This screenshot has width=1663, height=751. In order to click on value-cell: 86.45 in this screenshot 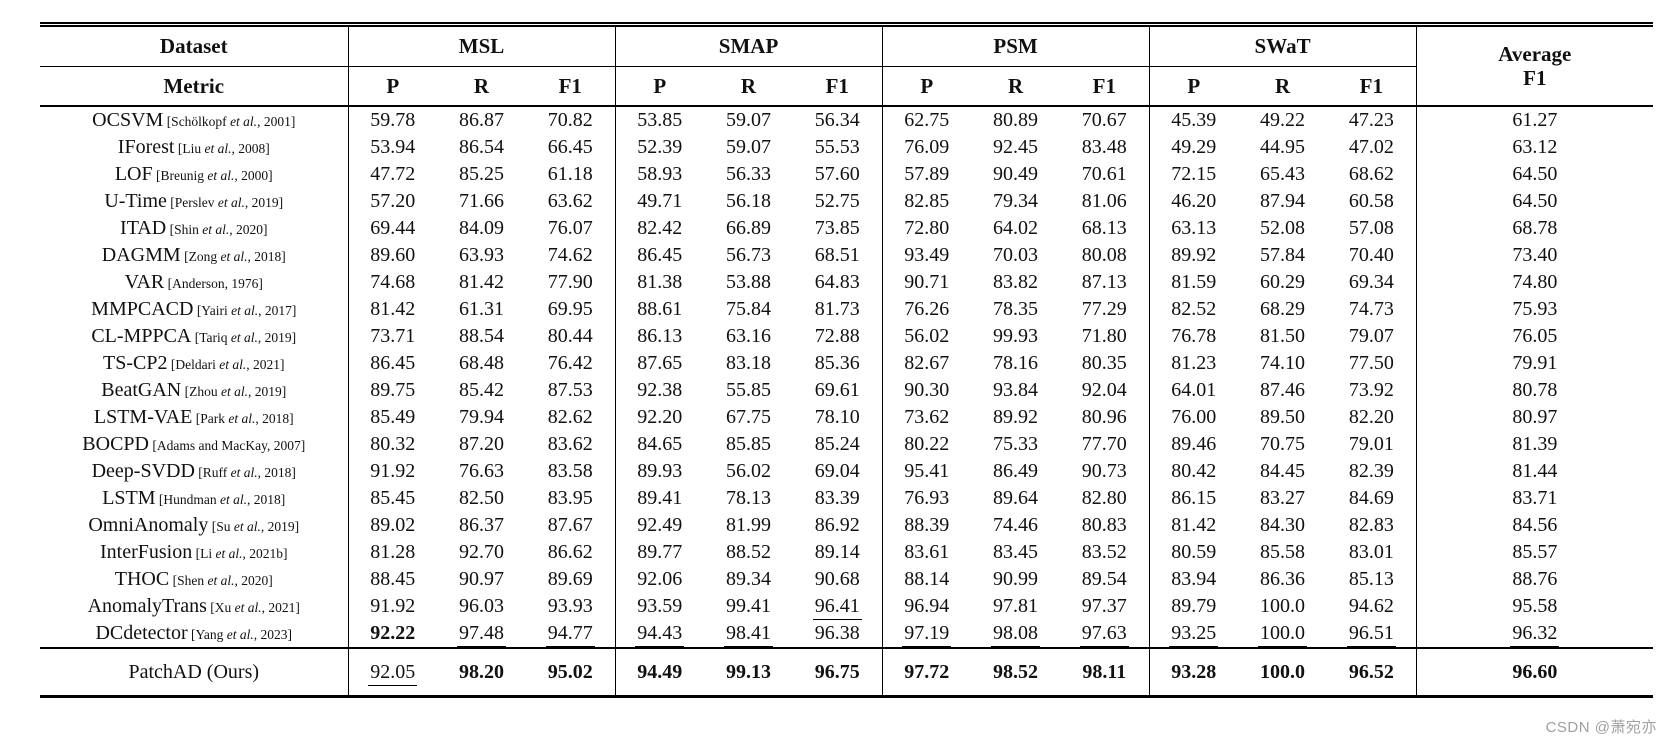, I will do `click(392, 363)`.